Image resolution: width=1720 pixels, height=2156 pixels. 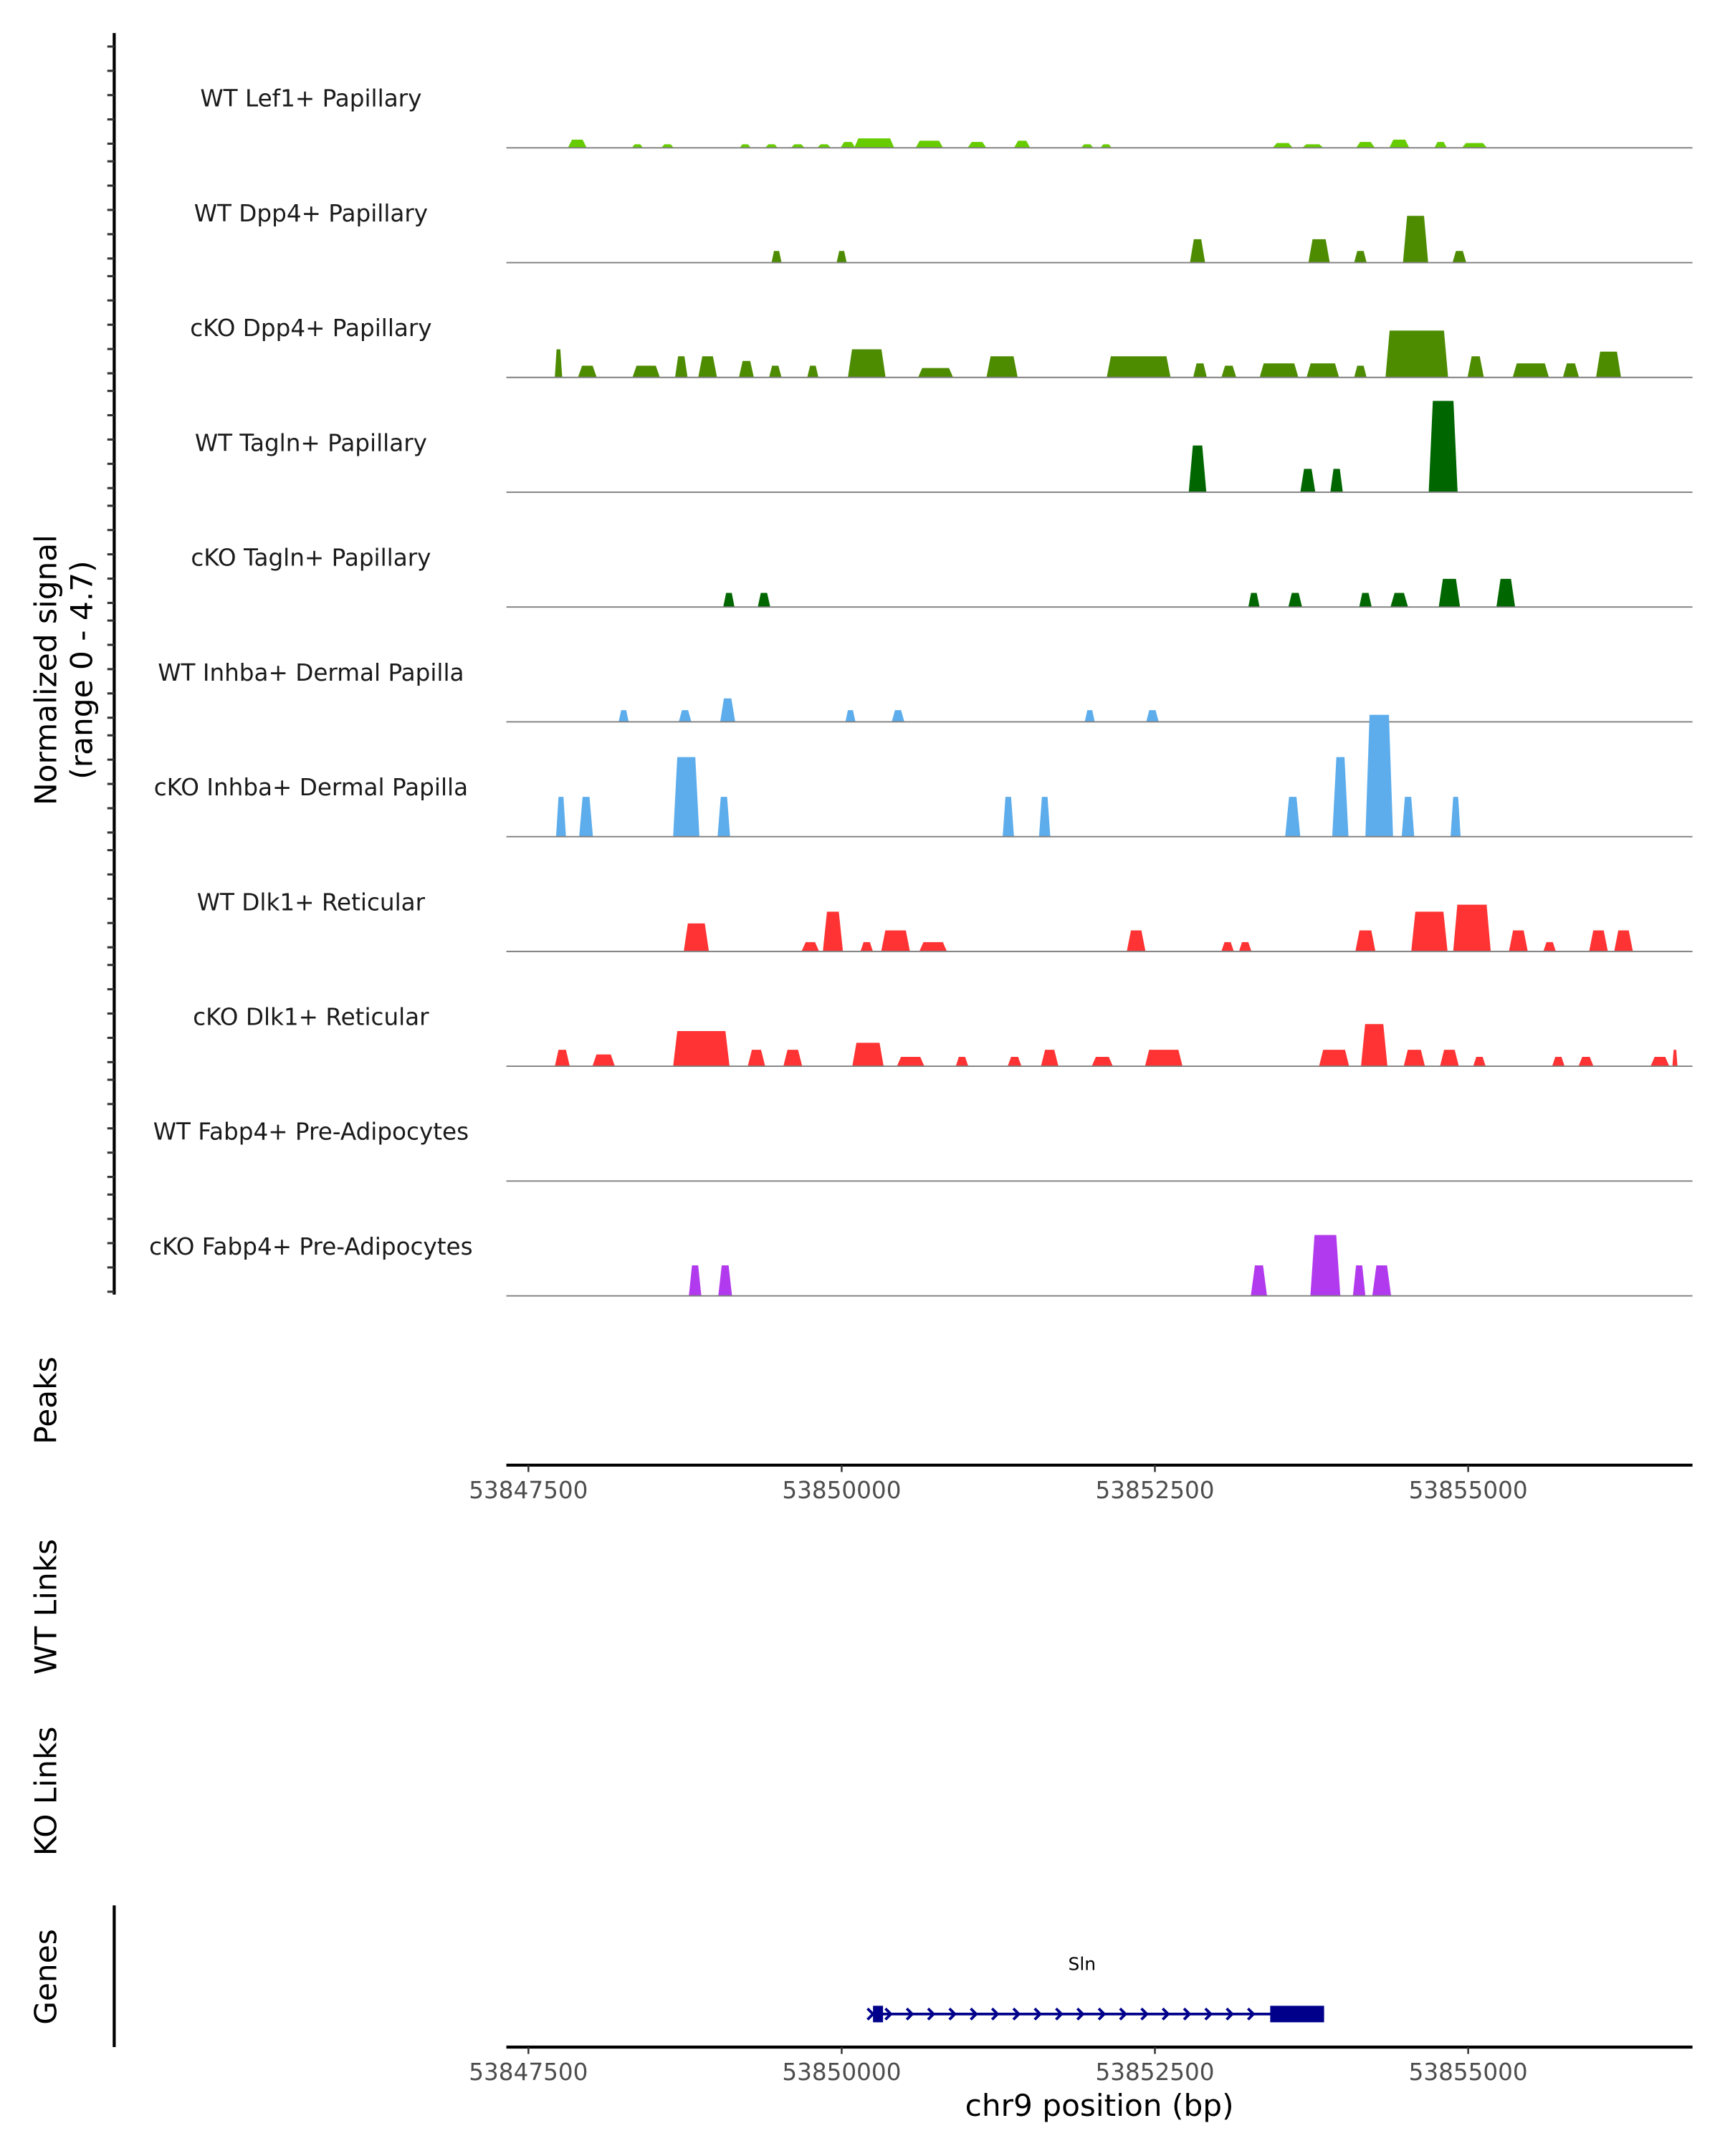 I want to click on track: WT Dpp4+ Papillary, so click(x=944, y=232).